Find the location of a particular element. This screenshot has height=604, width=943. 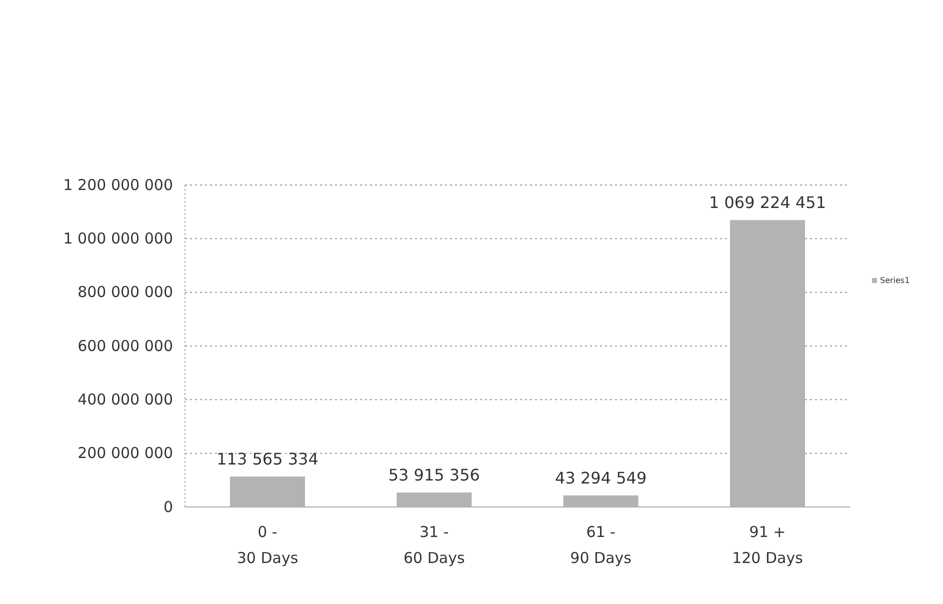

text: 43 294 549 is located at coordinates (601, 478).